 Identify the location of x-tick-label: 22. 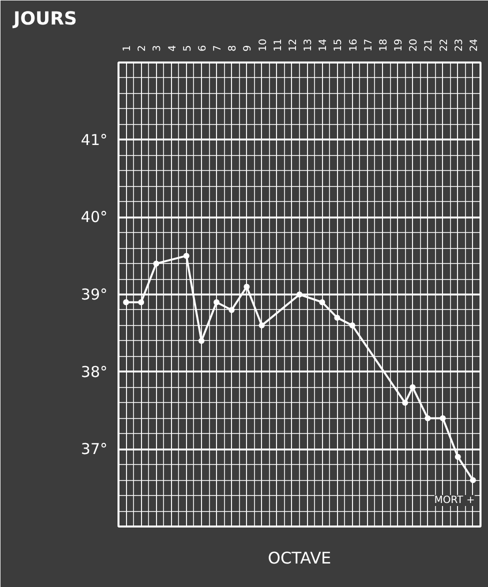
(444, 45).